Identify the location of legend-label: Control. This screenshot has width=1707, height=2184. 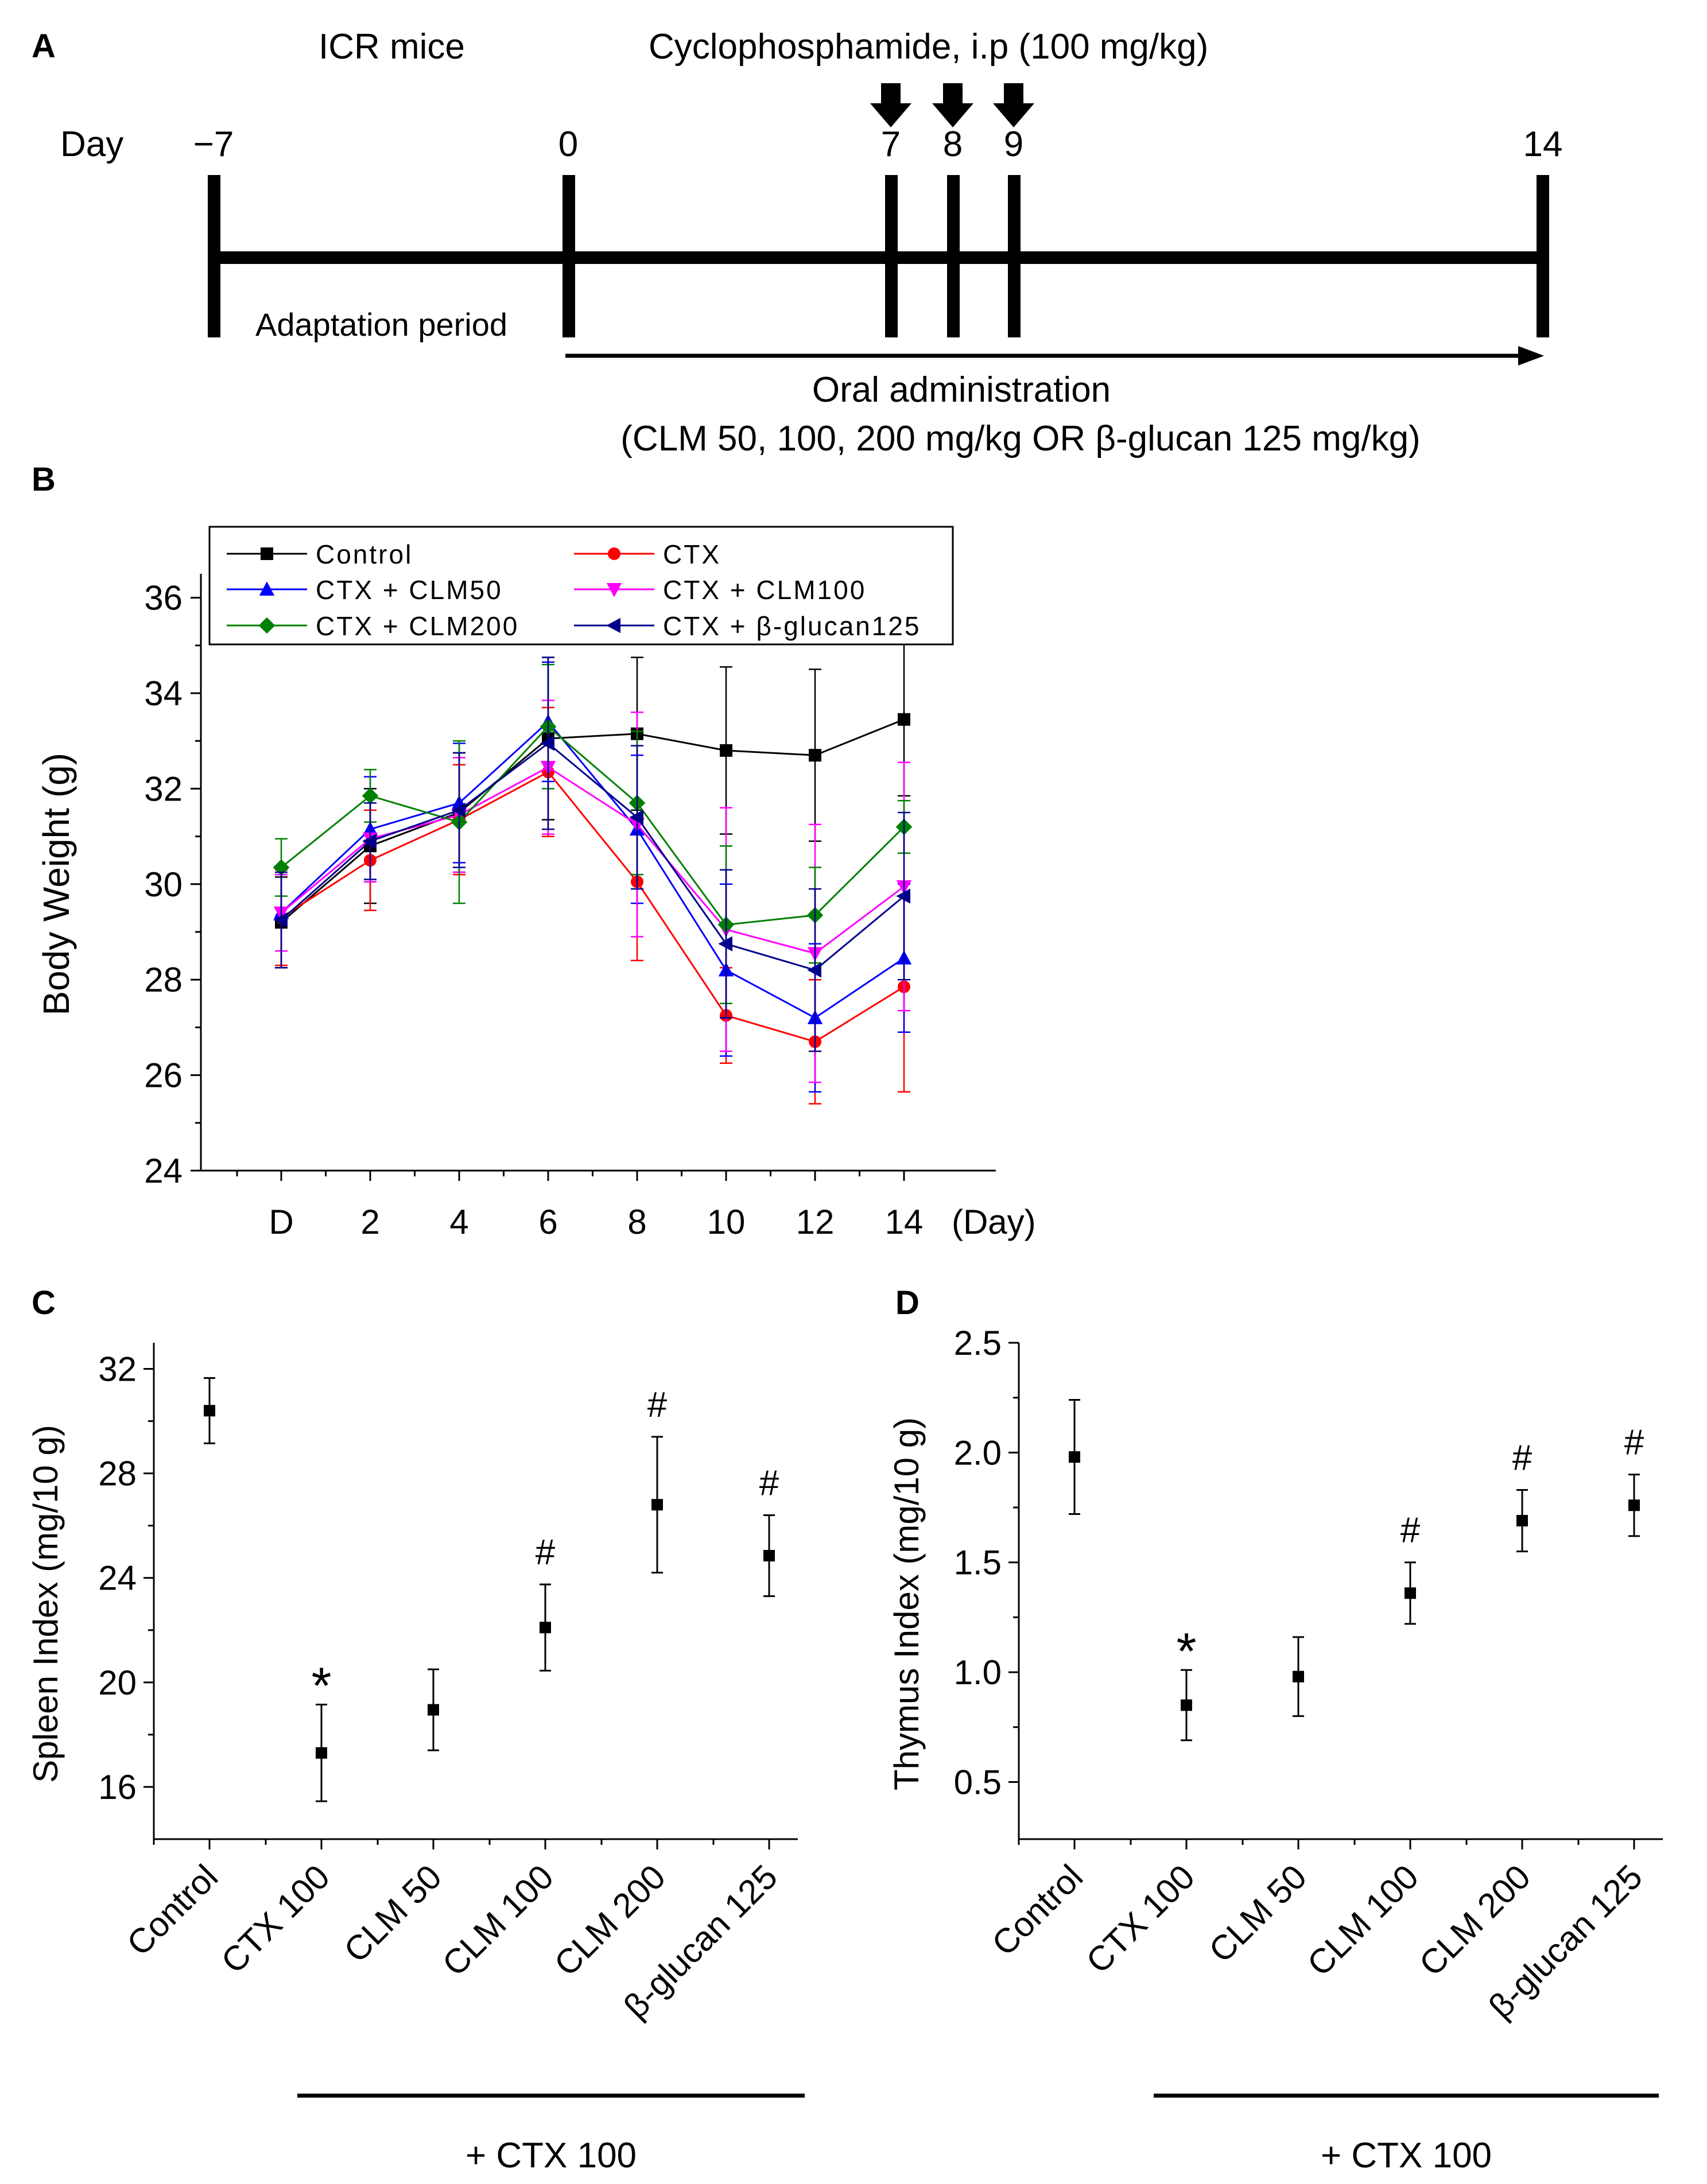
(364, 554).